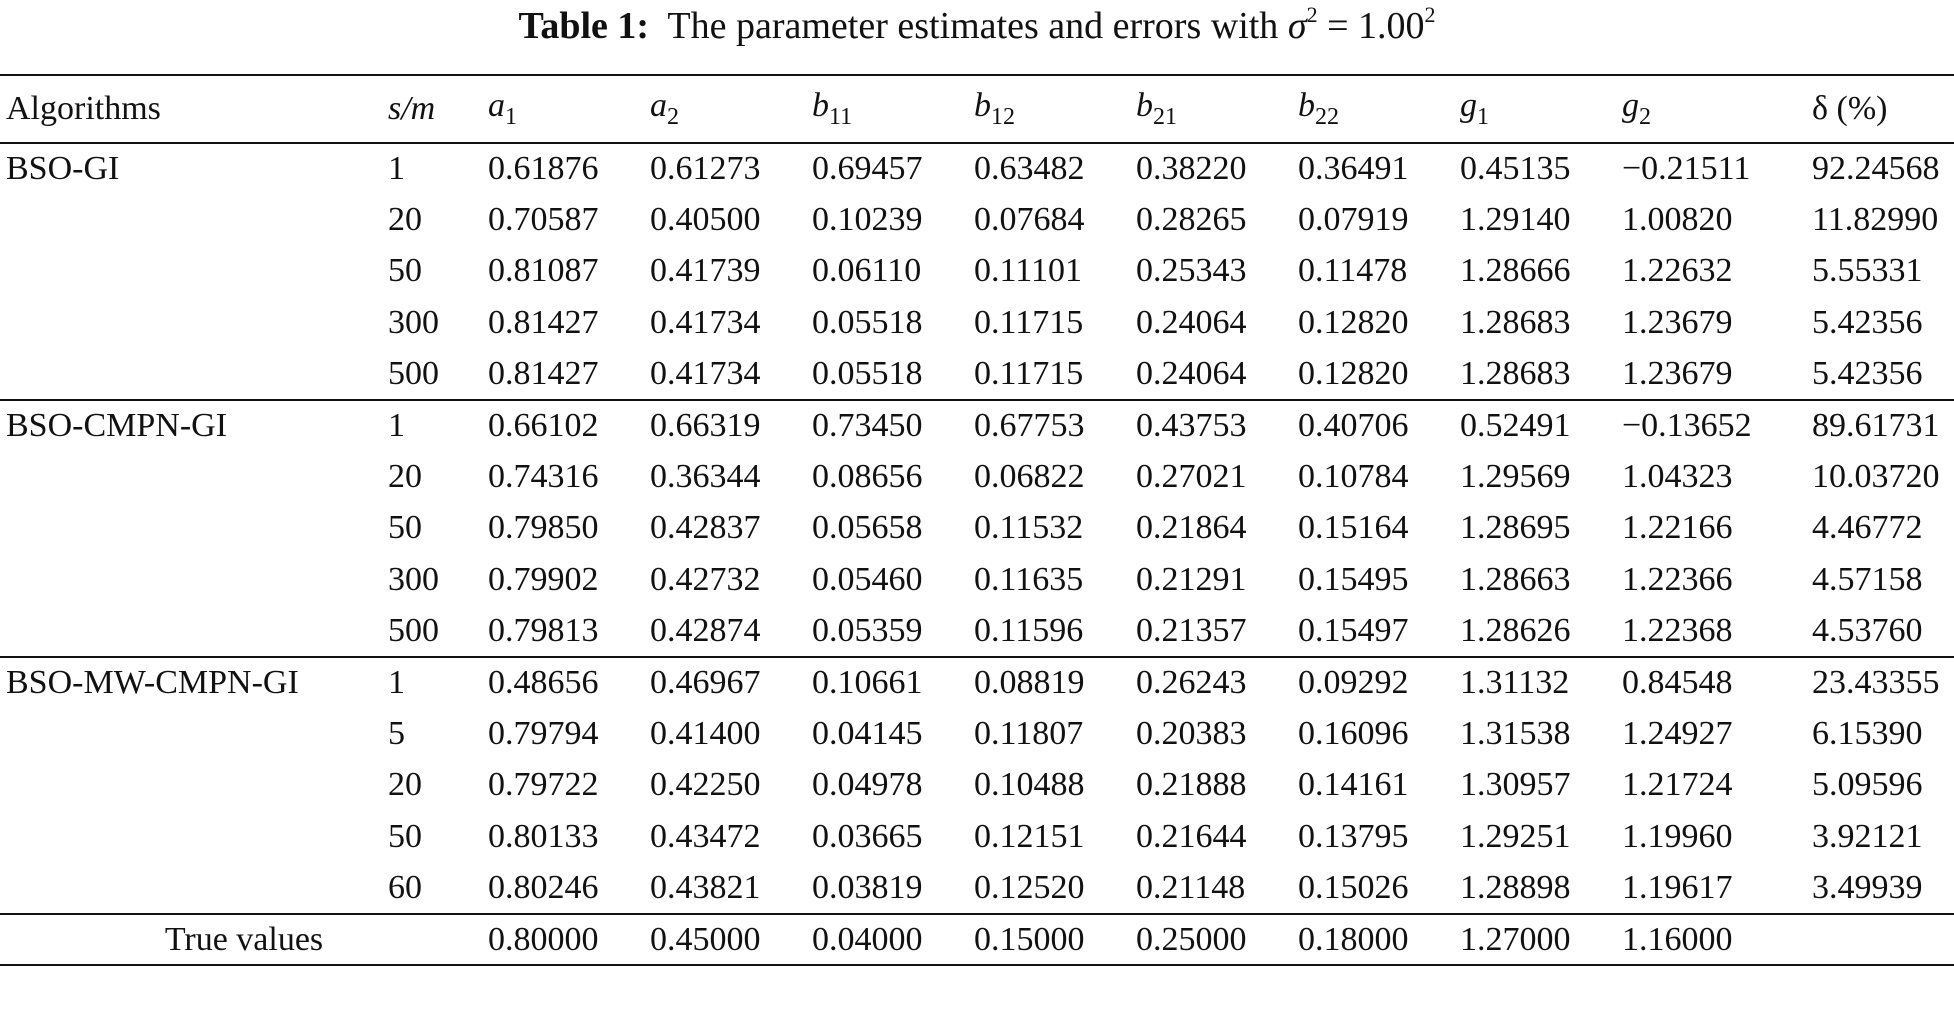 This screenshot has height=1025, width=1954. Describe the element at coordinates (502, 108) in the screenshot. I see `header-a1: a1` at that location.